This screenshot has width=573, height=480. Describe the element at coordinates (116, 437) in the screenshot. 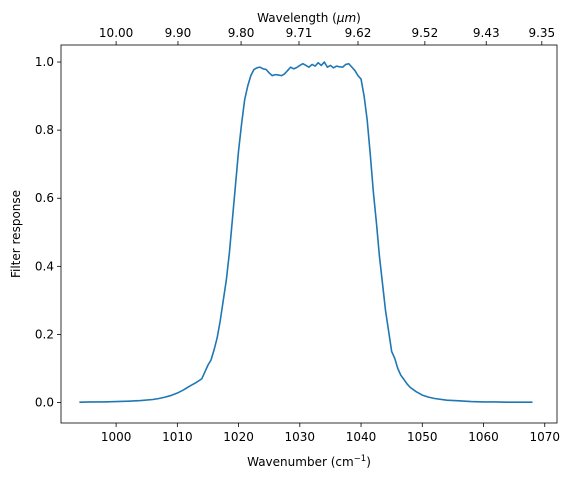

I see `x-tick-label: 1000` at that location.